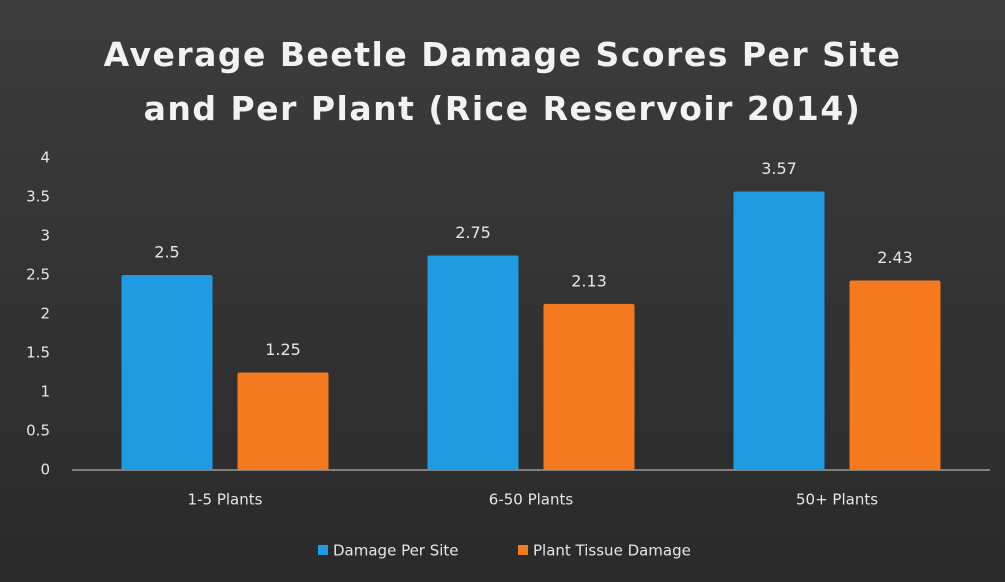  What do you see at coordinates (38, 275) in the screenshot?
I see `y-tick-label: 2.5` at bounding box center [38, 275].